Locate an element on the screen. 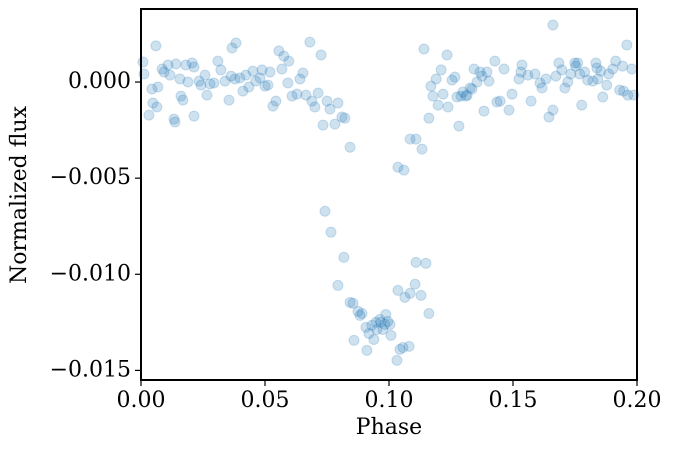 Image resolution: width=674 pixels, height=450 pixels. x-tick-label: 0.10 is located at coordinates (389, 400).